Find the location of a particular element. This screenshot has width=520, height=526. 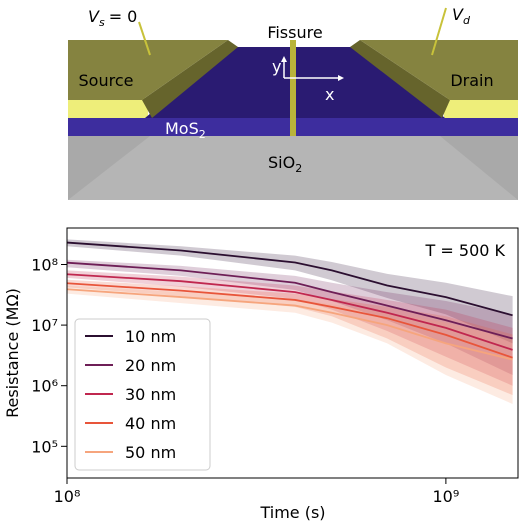

fissure is located at coordinates (293, 88).